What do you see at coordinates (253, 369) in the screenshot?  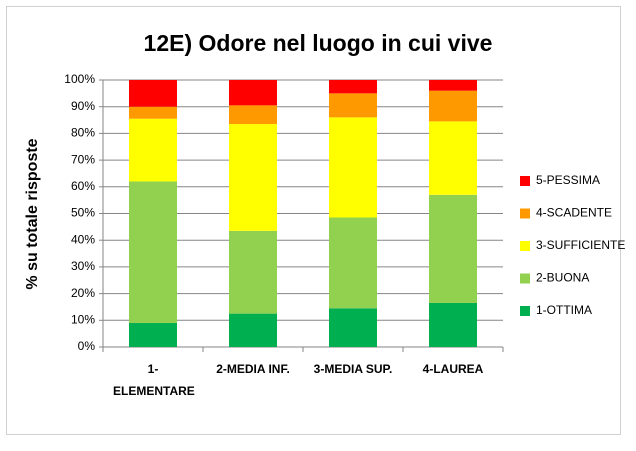 I see `x-tick-label: 2-MEDIA INF.` at bounding box center [253, 369].